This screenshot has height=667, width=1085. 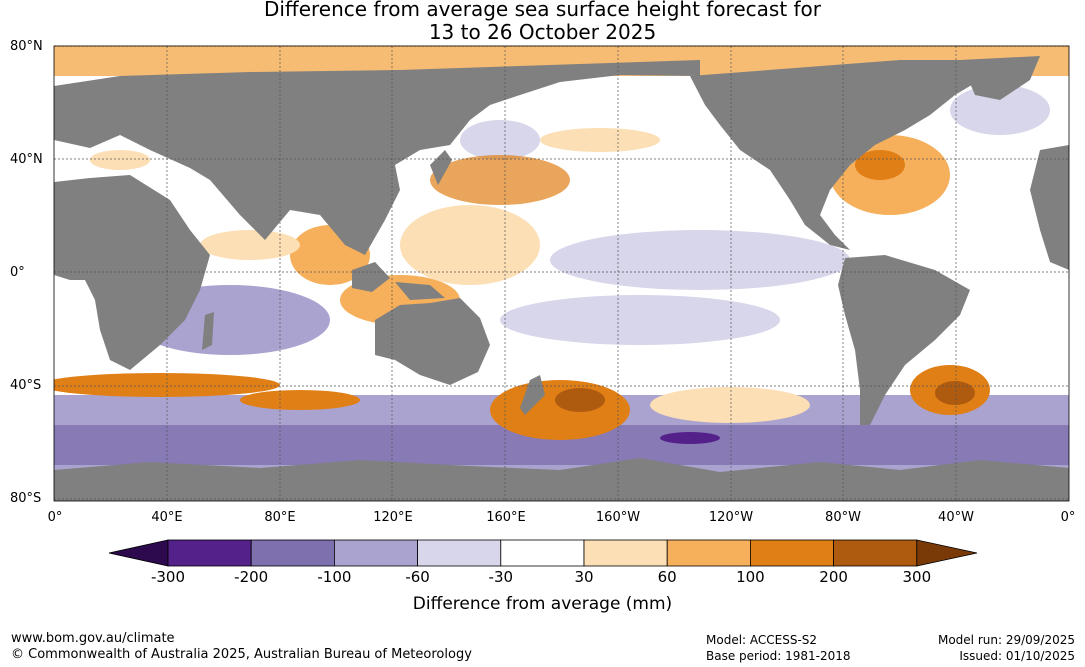 What do you see at coordinates (138, 553) in the screenshot?
I see `colorbar-under-arrow` at bounding box center [138, 553].